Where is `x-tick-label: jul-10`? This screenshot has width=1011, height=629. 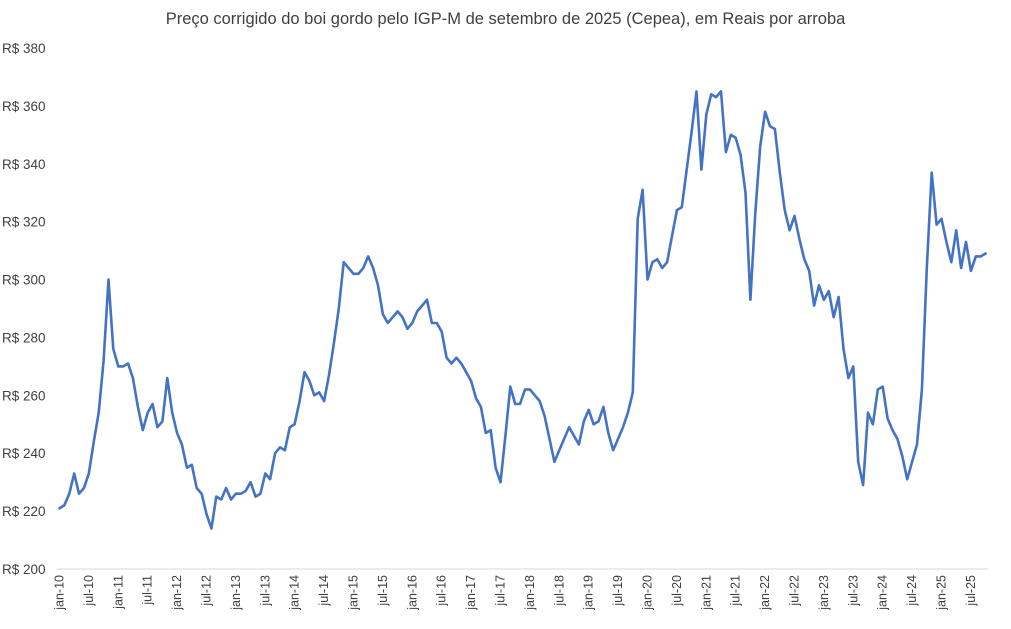 x-tick-label: jul-10 is located at coordinates (89, 591).